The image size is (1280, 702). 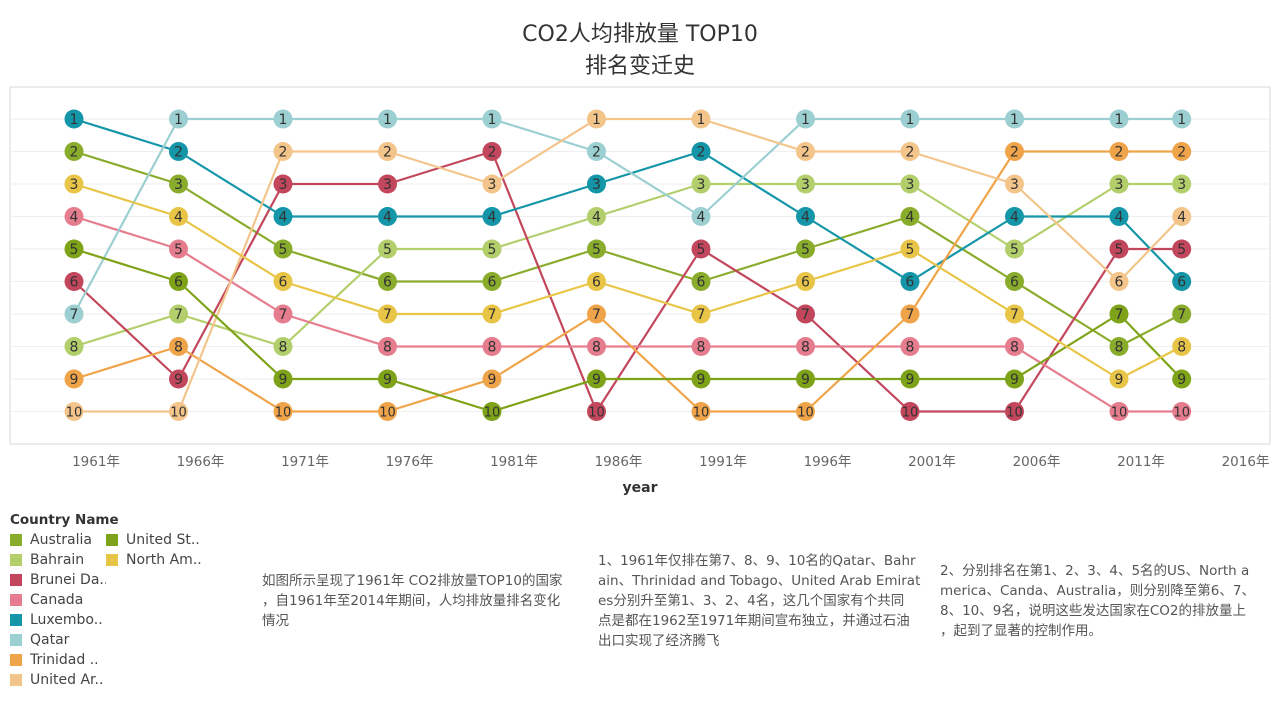 What do you see at coordinates (751, 601) in the screenshot?
I see `note-1-line: es分别升至第1、3、2、4名，这几个国家有个共同` at bounding box center [751, 601].